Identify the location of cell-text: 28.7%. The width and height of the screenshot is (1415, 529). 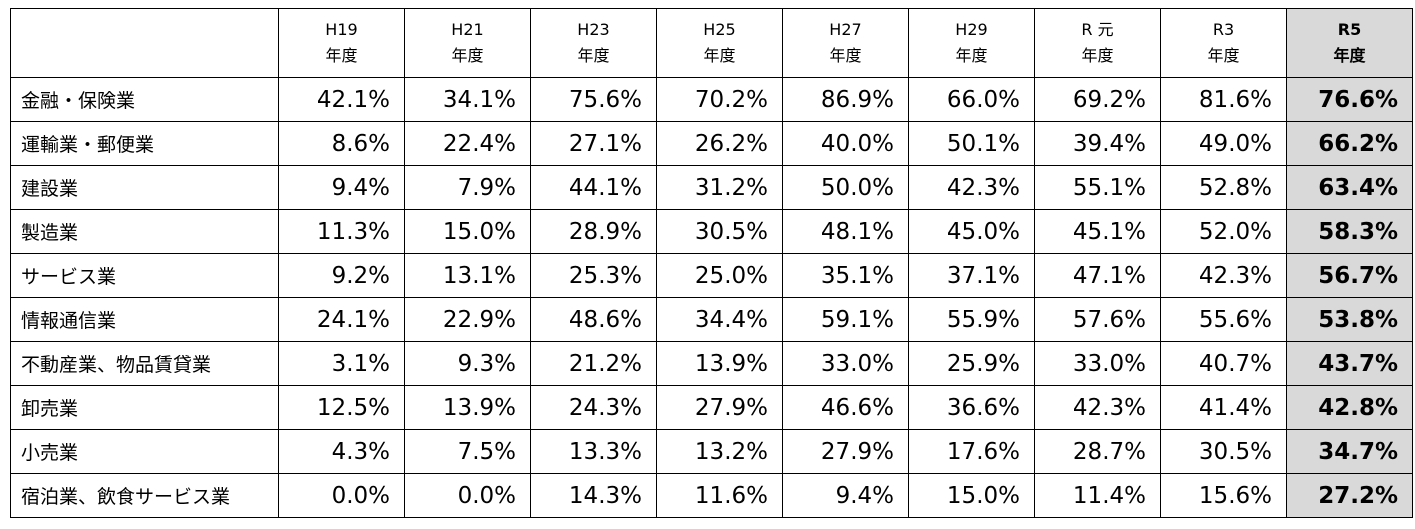
(1109, 451).